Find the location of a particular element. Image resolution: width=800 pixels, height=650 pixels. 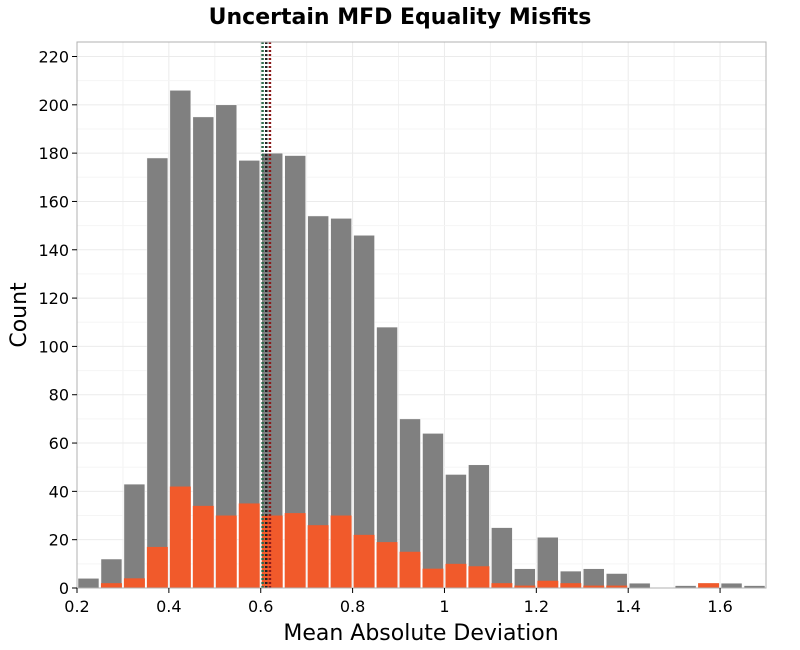

y-tick-label: 140 is located at coordinates (53, 250).